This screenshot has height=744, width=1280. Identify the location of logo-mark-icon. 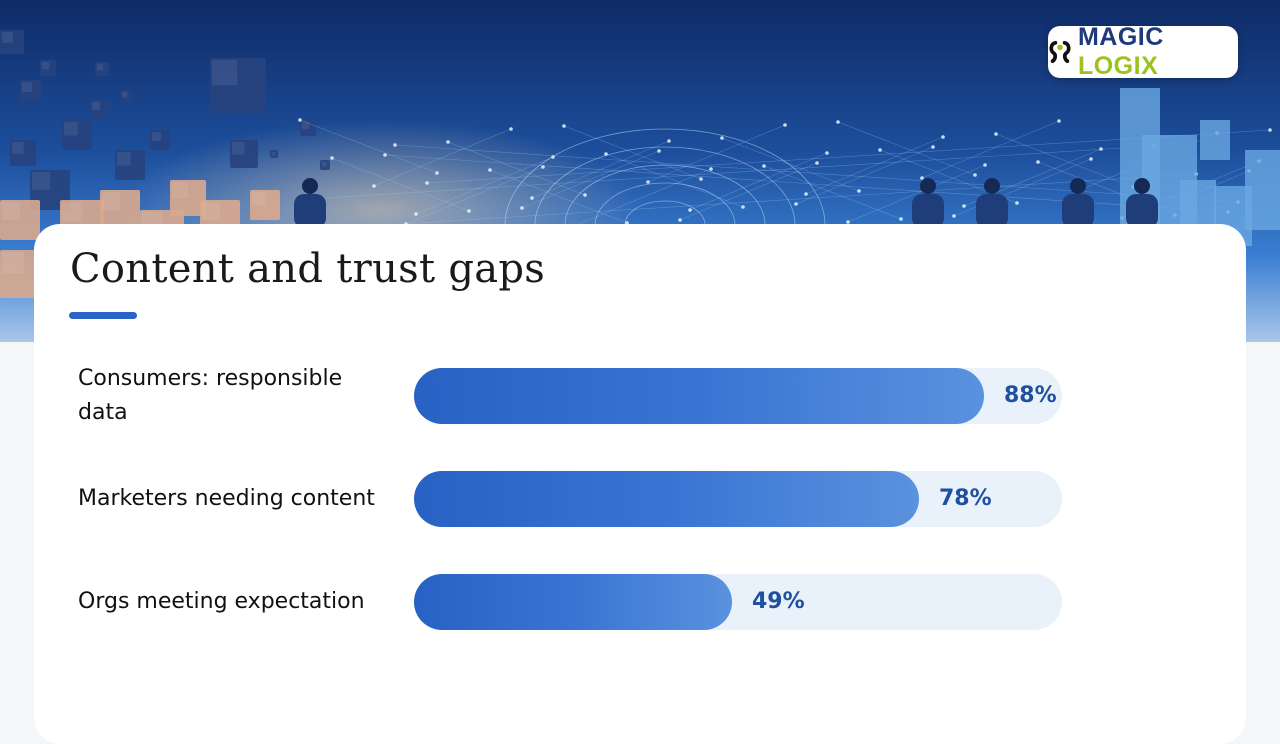
(1060, 52).